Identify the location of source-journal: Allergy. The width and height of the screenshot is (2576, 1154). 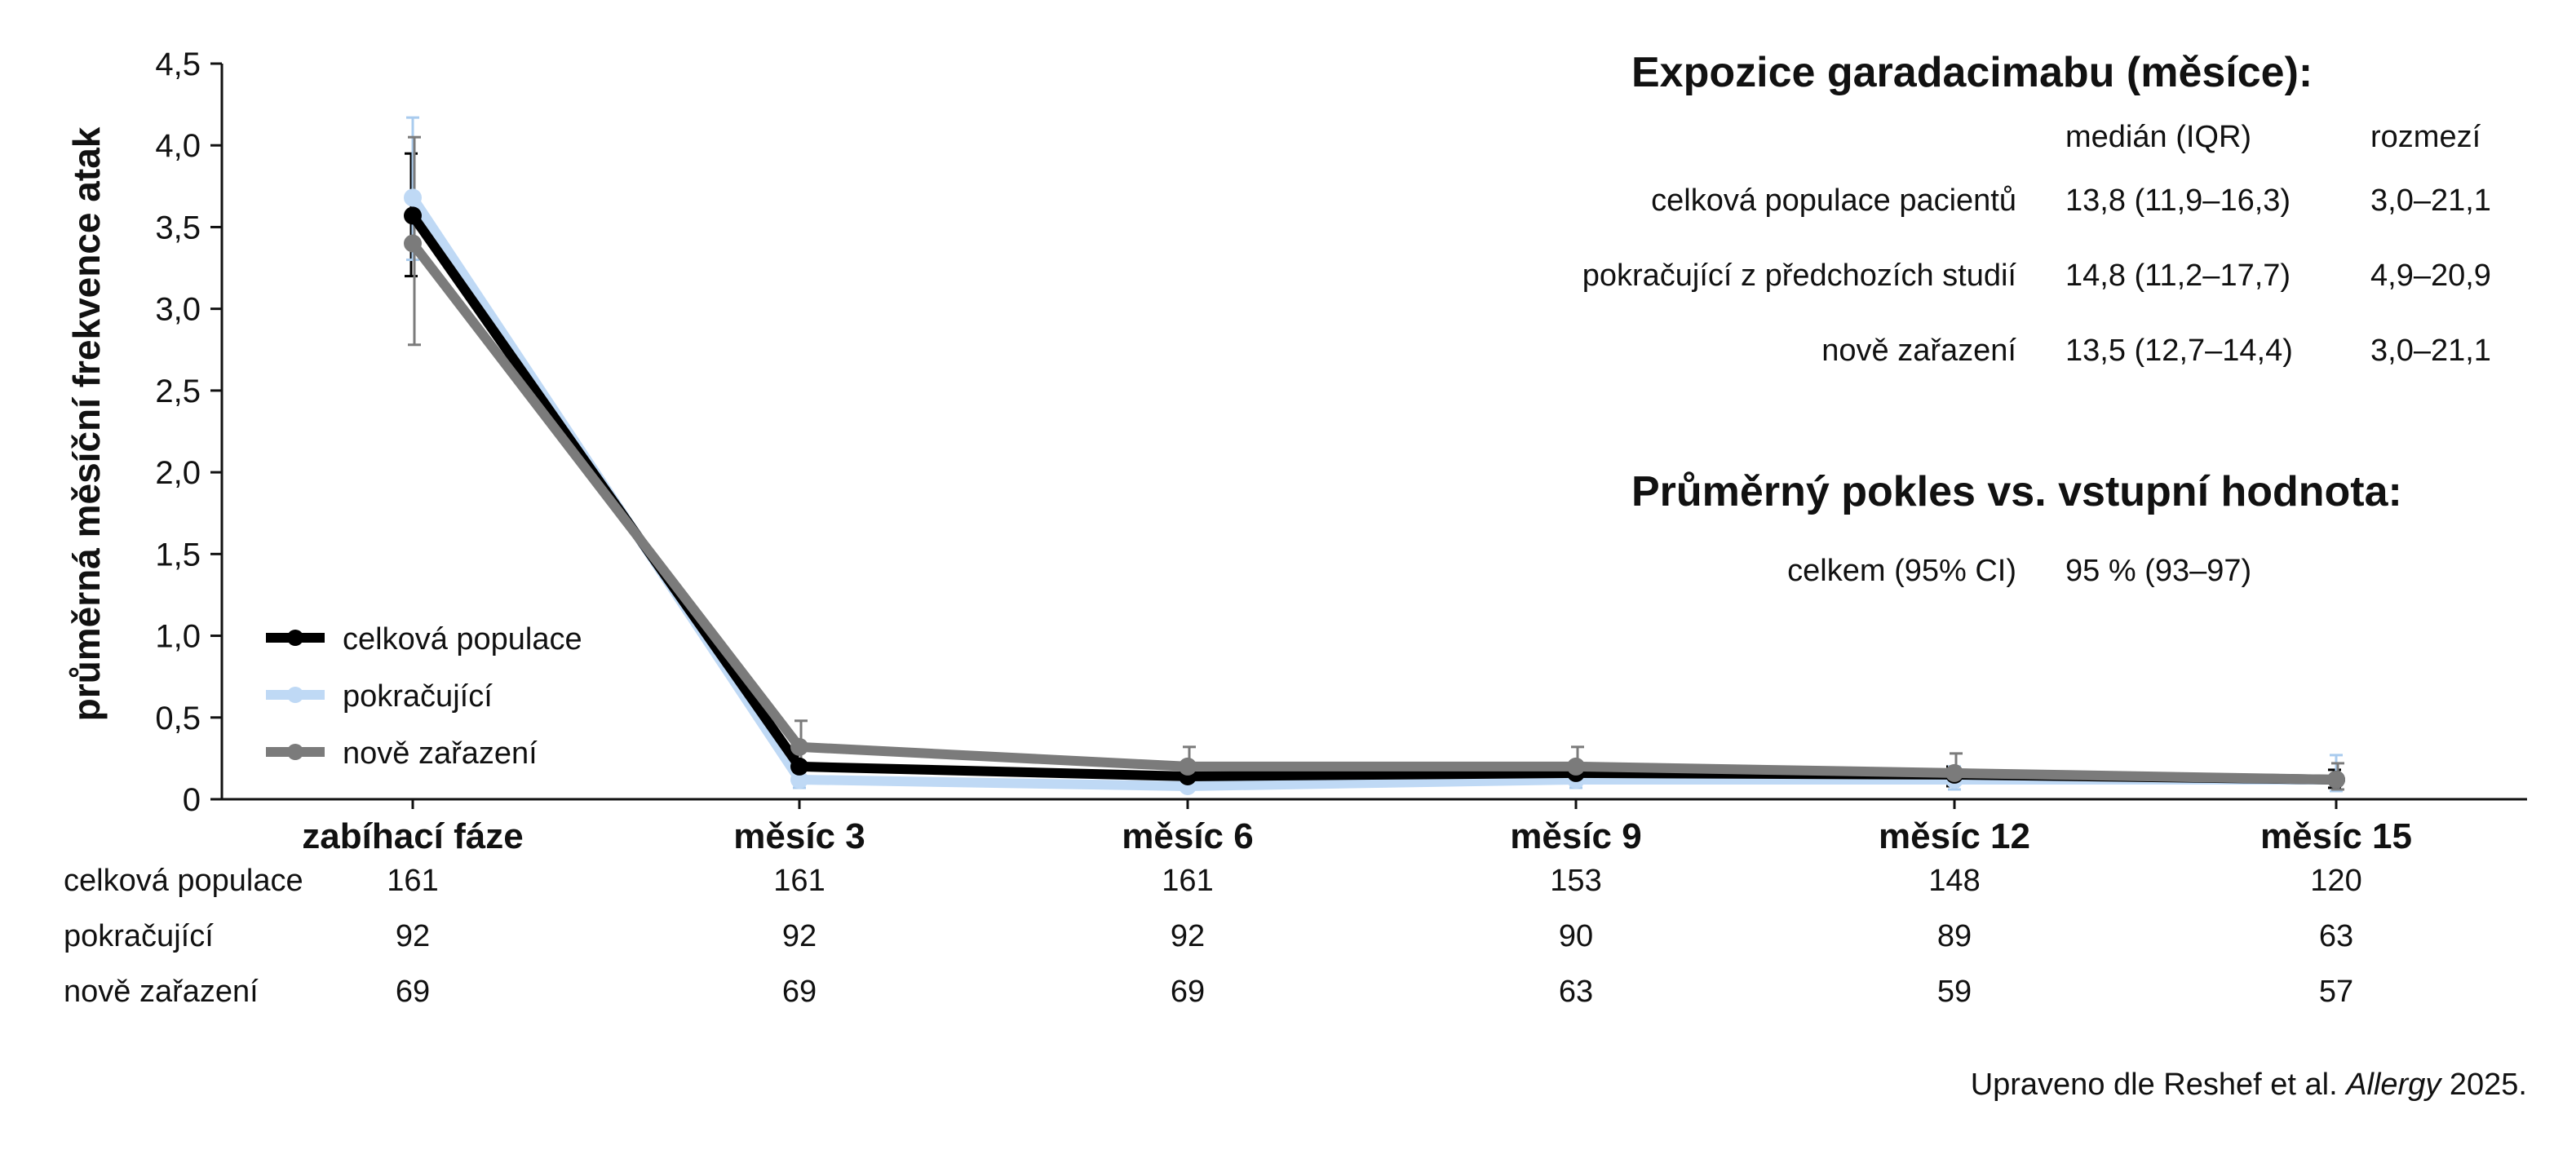
(2393, 1085).